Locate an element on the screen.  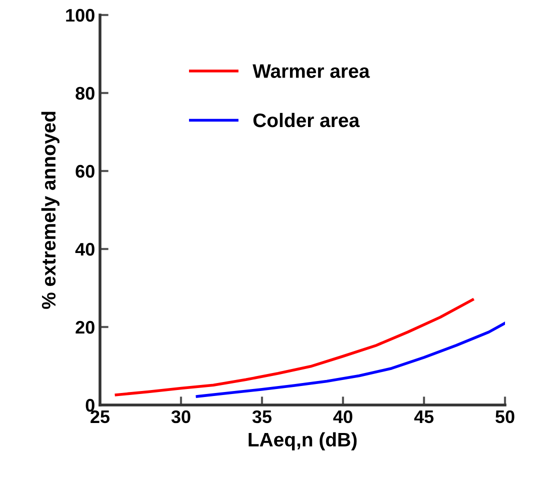
y-tick-label: 40 is located at coordinates (84, 249).